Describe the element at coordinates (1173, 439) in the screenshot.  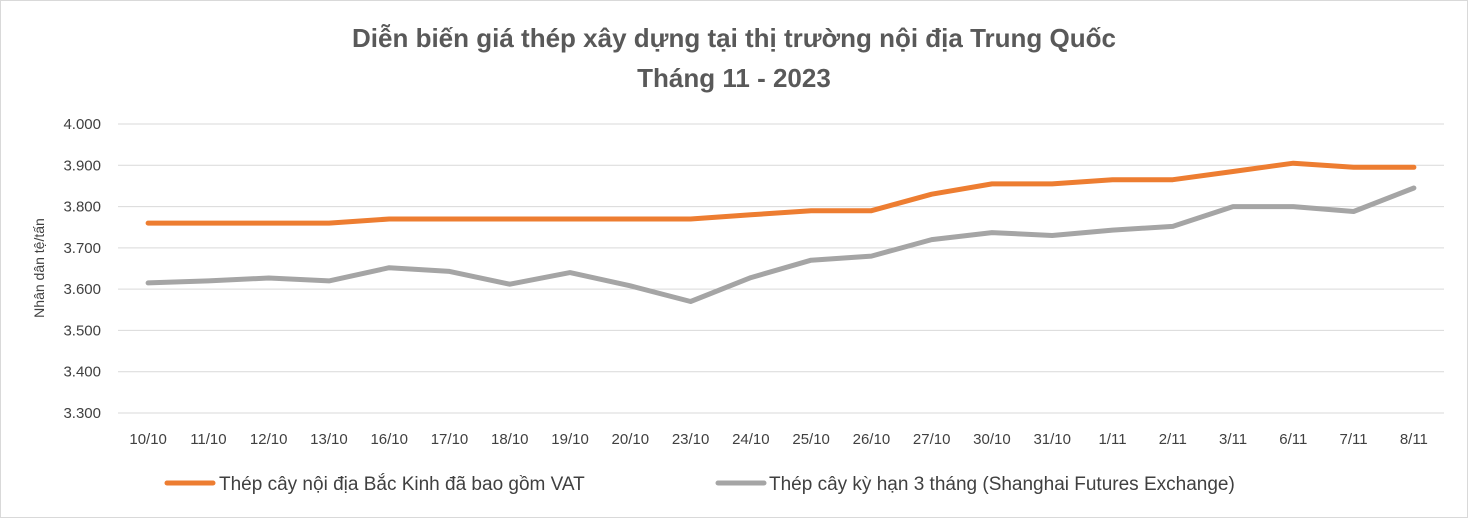
I see `x-tick-label: 2/11` at that location.